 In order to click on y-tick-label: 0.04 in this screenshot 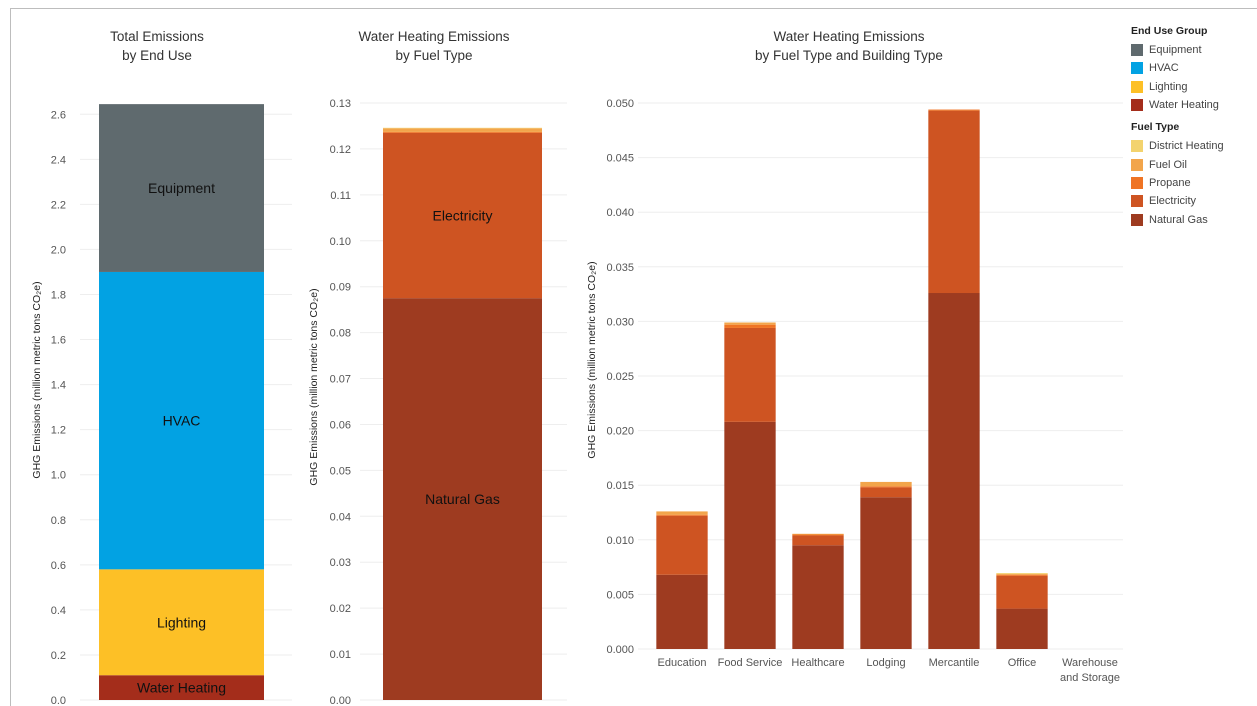, I will do `click(340, 517)`.